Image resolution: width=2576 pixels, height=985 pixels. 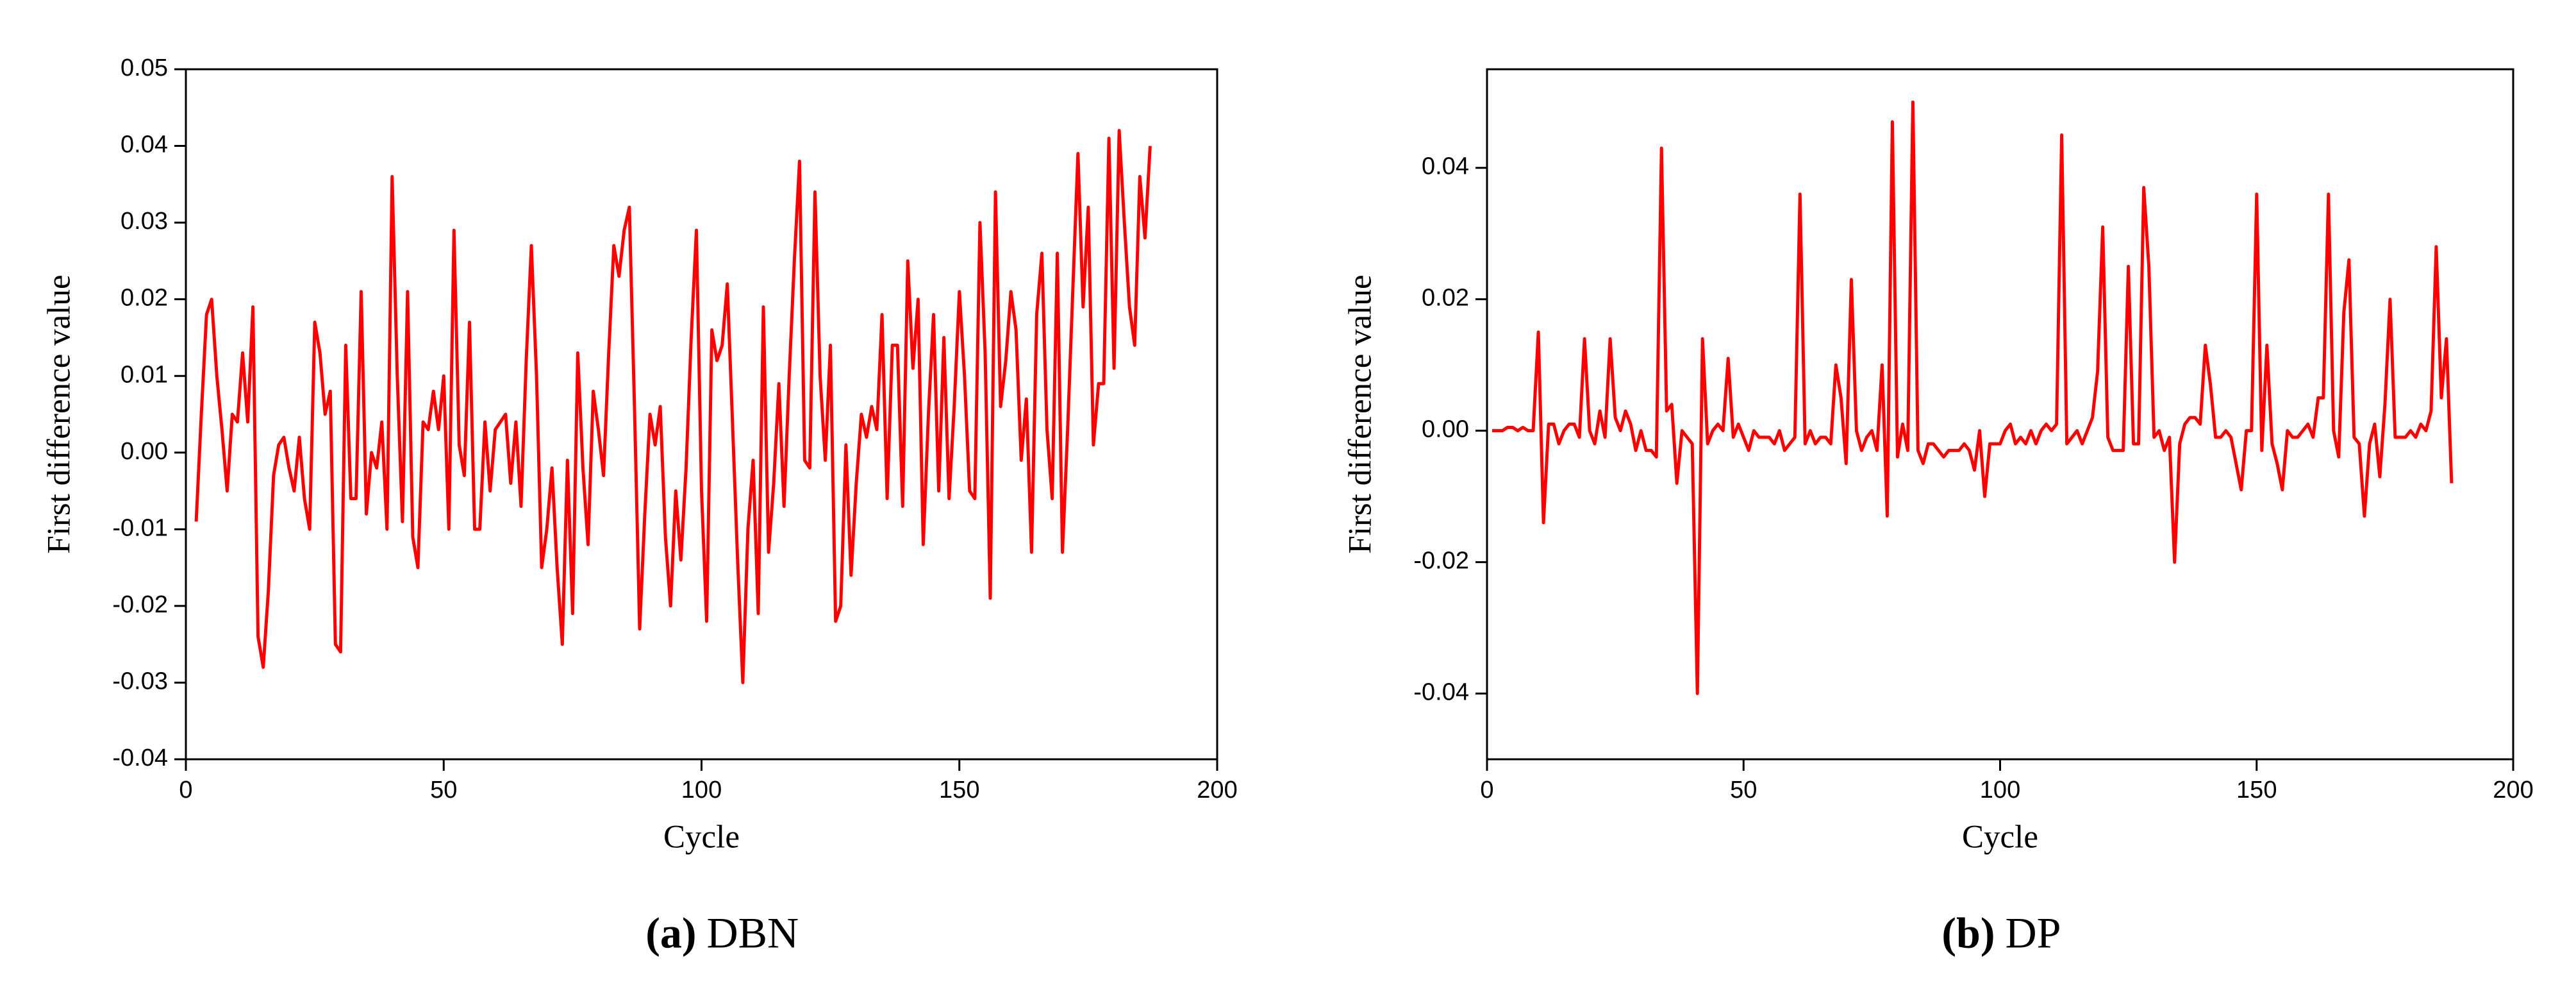 What do you see at coordinates (2034, 933) in the screenshot?
I see `caption-text: DP` at bounding box center [2034, 933].